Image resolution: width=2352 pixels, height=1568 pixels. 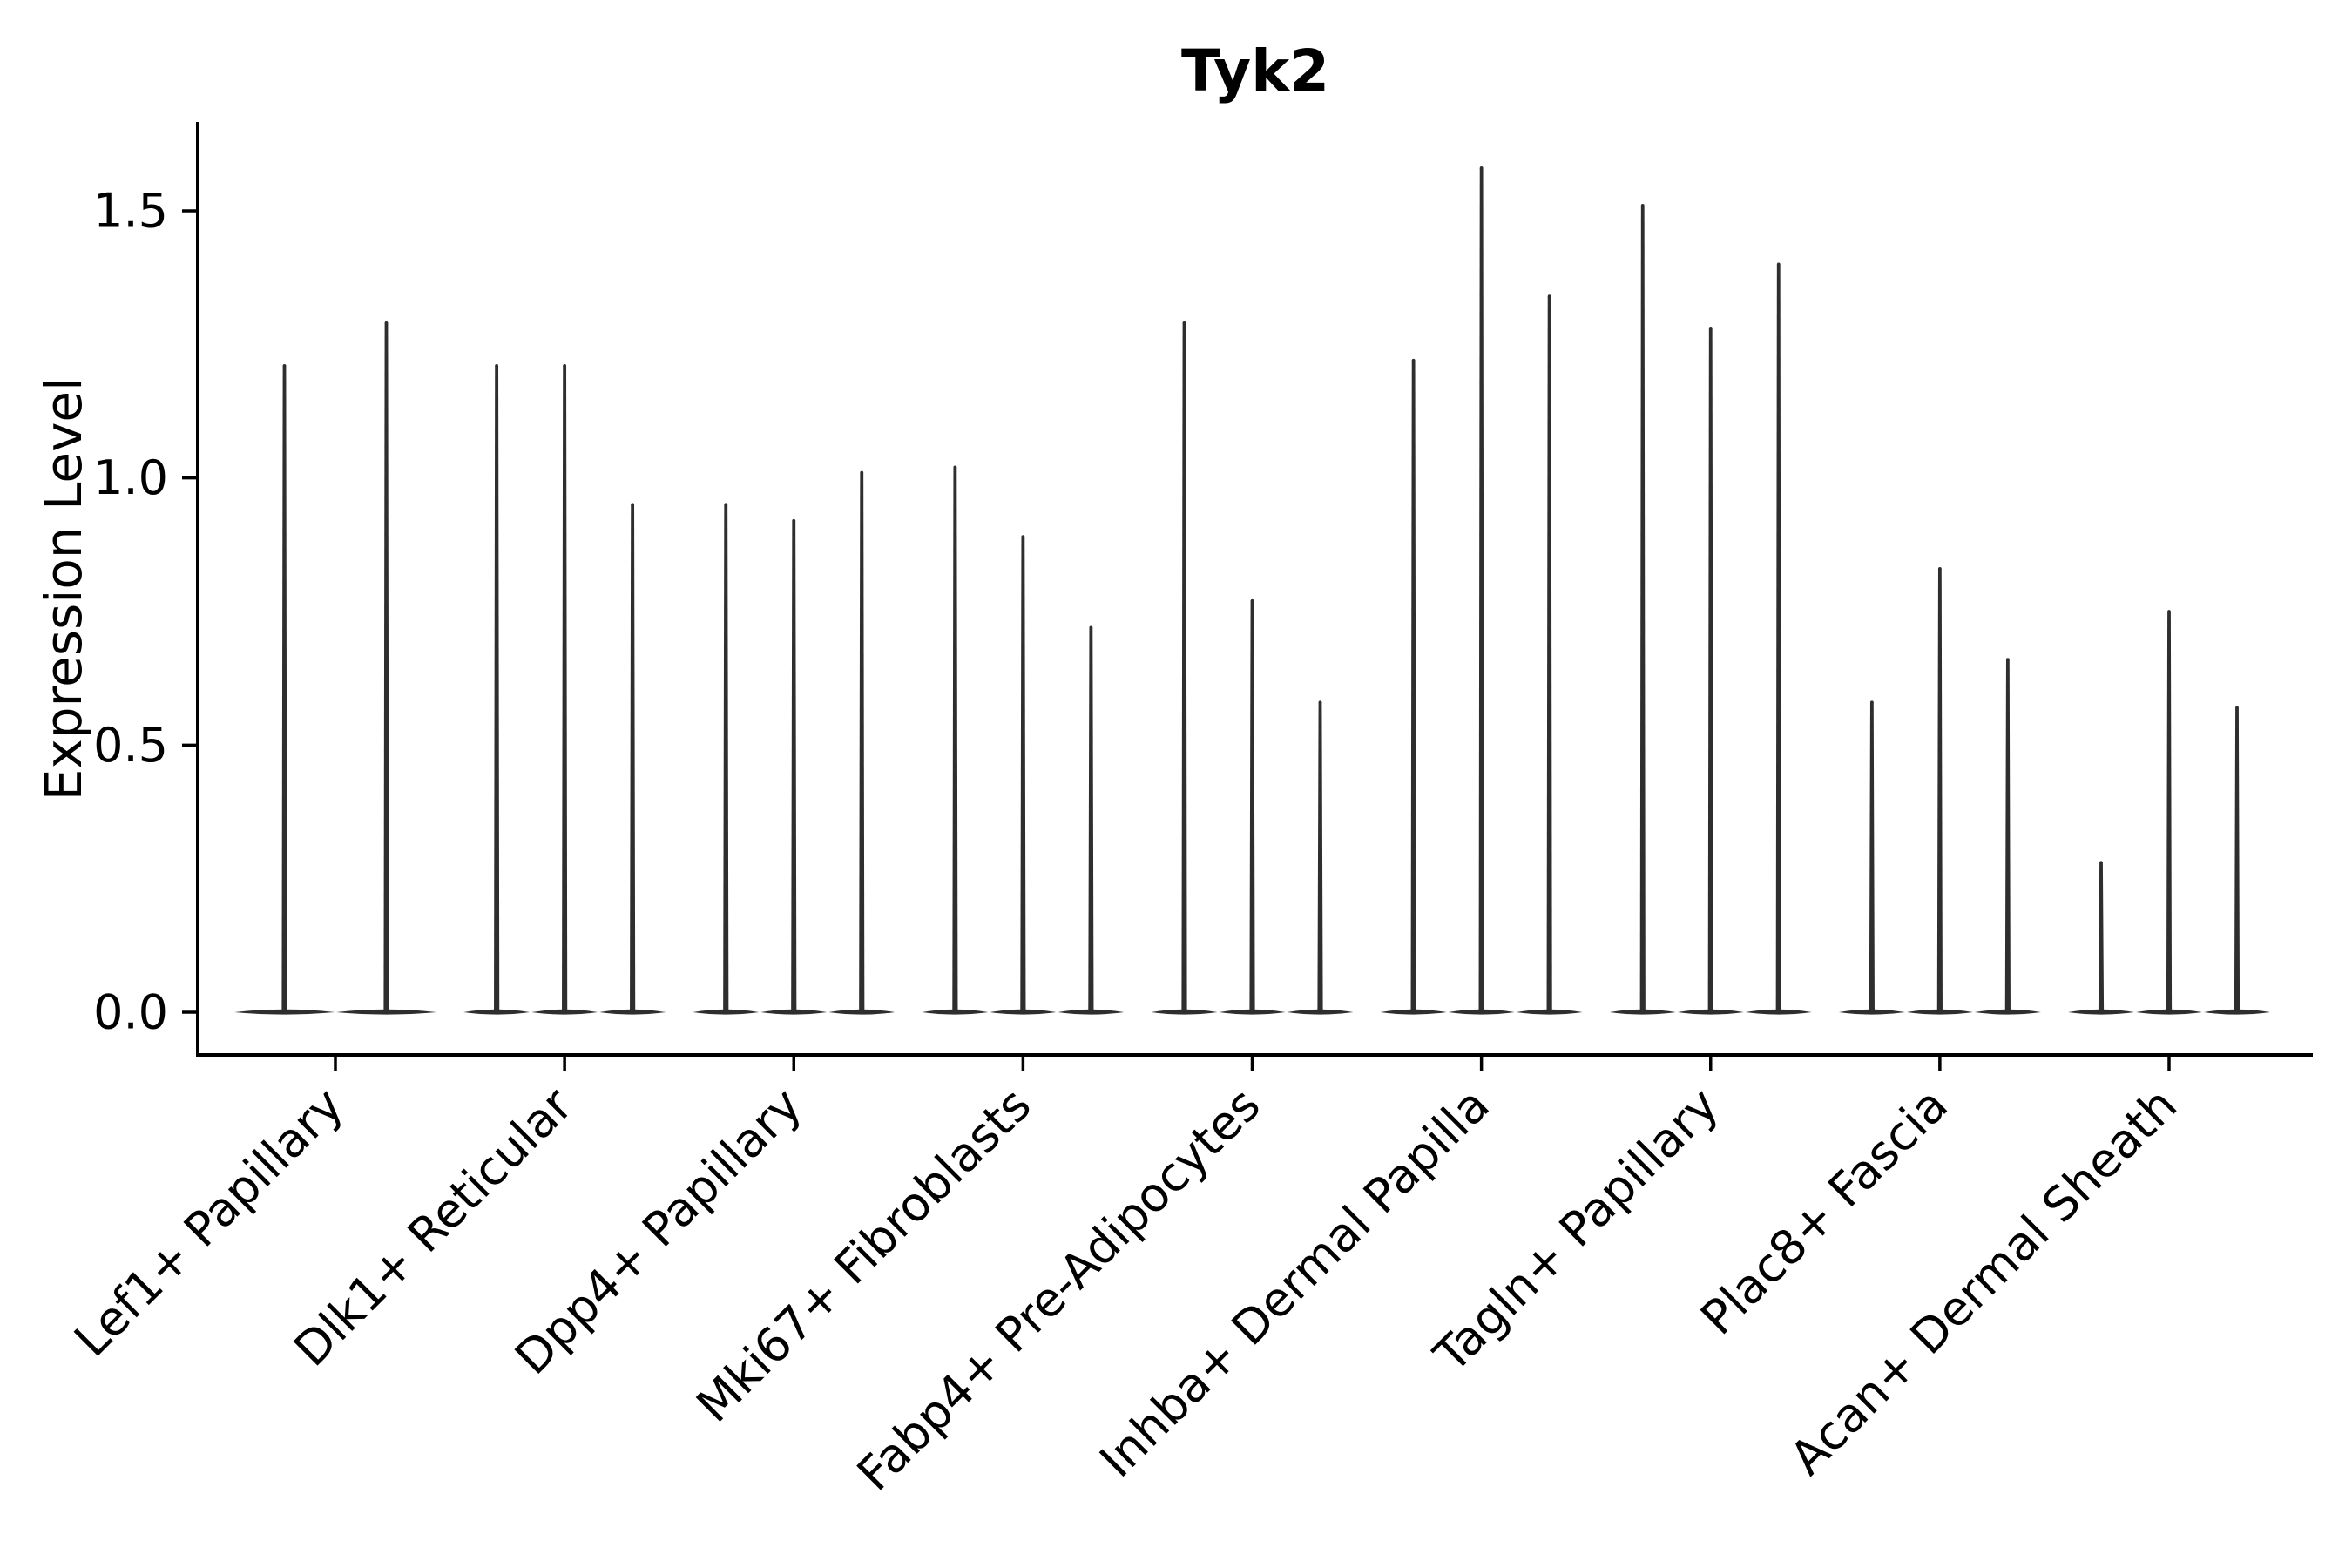 What do you see at coordinates (130, 1013) in the screenshot?
I see `y-tick-label: 0.0` at bounding box center [130, 1013].